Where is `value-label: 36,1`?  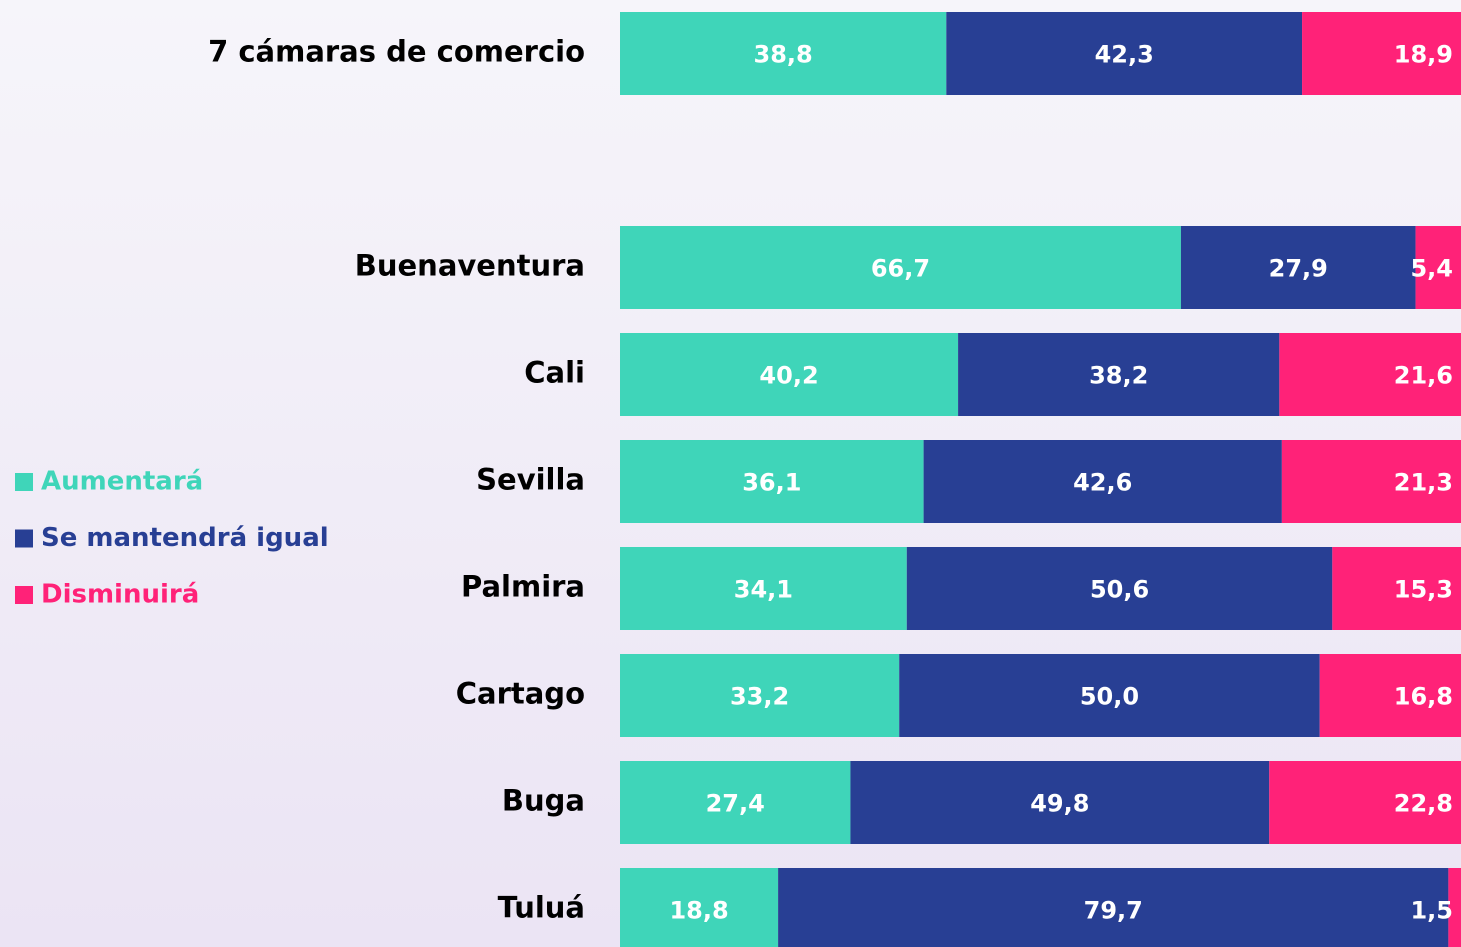
value-label: 36,1 is located at coordinates (771, 483).